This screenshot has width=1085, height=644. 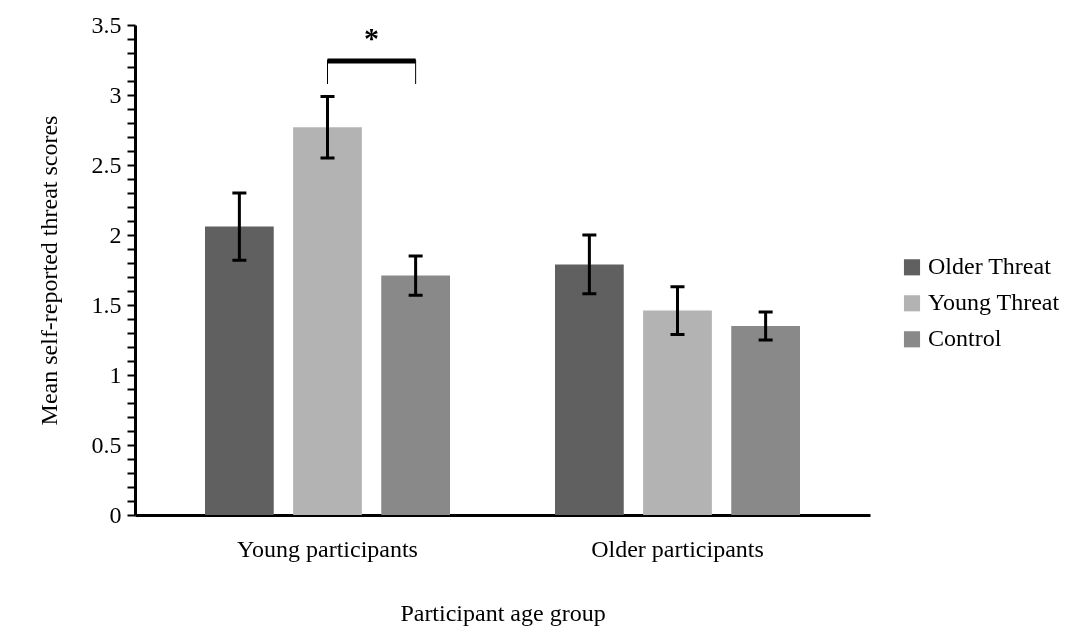 I want to click on x-tick-label: Young participants, so click(x=327, y=548).